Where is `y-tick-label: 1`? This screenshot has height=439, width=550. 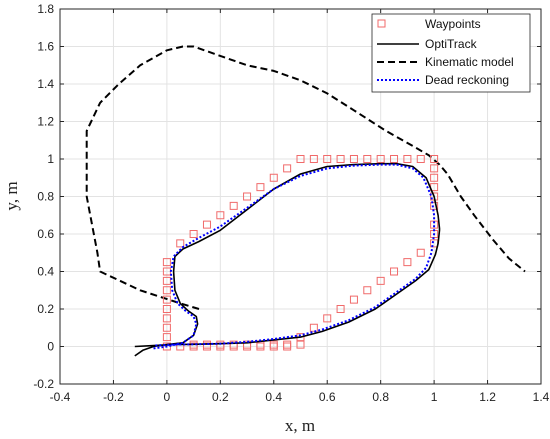 y-tick-label: 1 is located at coordinates (50, 159).